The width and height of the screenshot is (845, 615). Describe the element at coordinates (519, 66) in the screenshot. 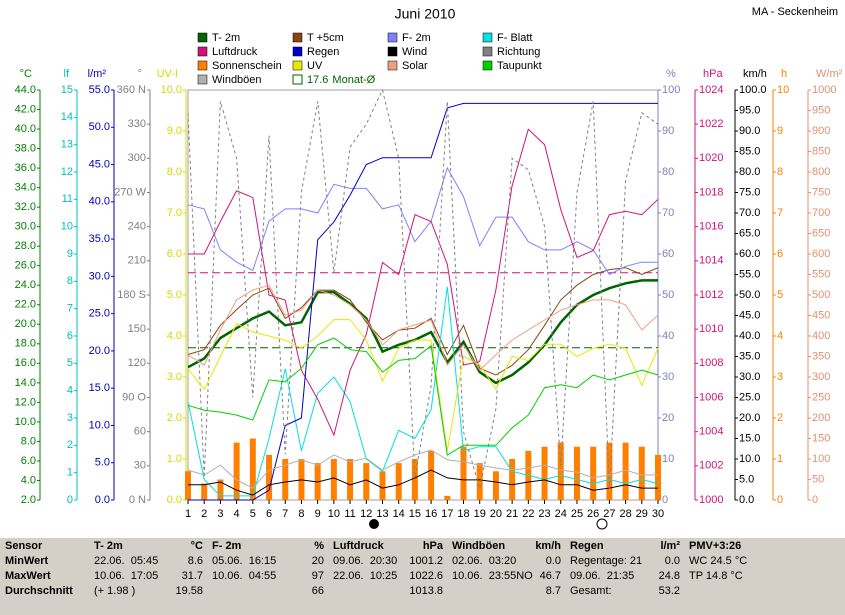

I see `legend-label: Taupunkt` at that location.